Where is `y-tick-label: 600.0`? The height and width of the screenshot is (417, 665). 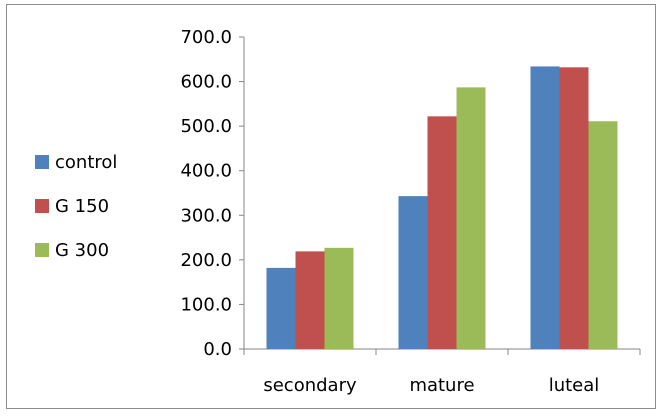 y-tick-label: 600.0 is located at coordinates (206, 82).